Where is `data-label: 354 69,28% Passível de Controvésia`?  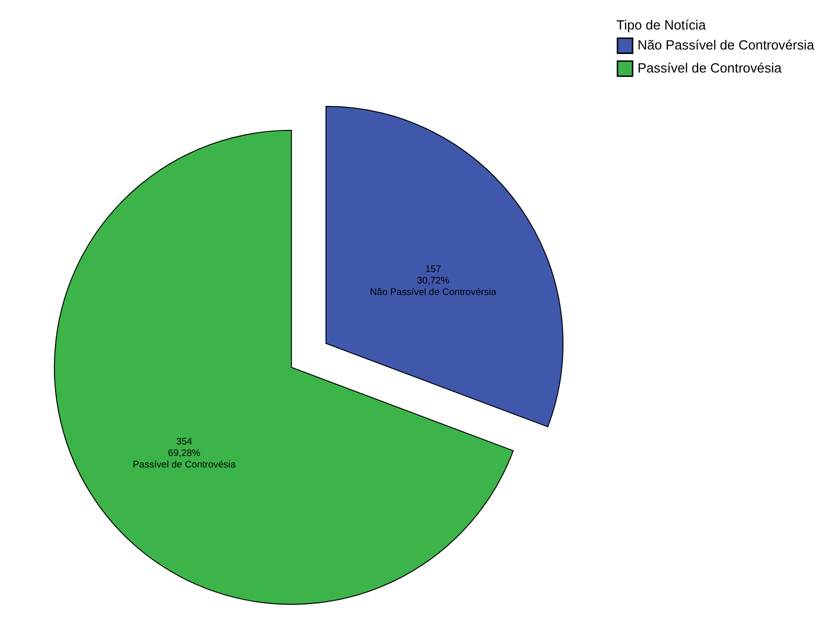
data-label: 354 69,28% Passível de Controvésia is located at coordinates (184, 453).